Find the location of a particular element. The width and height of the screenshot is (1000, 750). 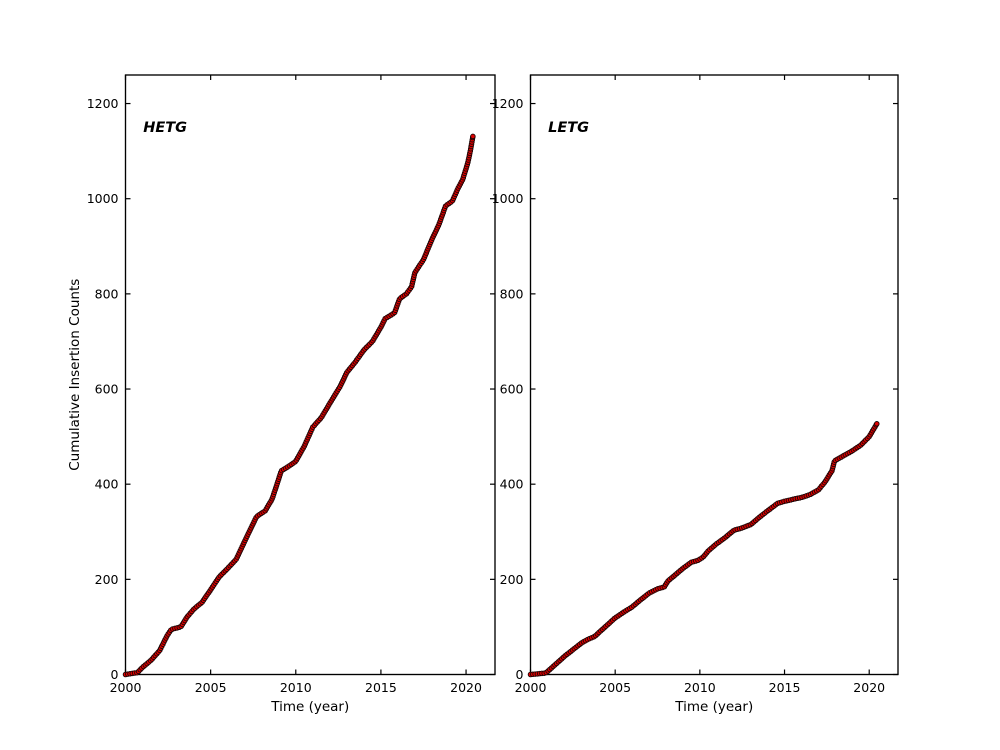

plot-title: HETG is located at coordinates (165, 128).